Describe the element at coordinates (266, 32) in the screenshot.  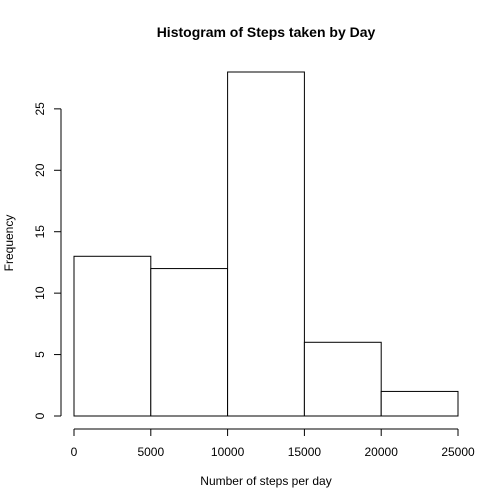
I see `chart-title: Histogram of Steps taken by Day` at that location.